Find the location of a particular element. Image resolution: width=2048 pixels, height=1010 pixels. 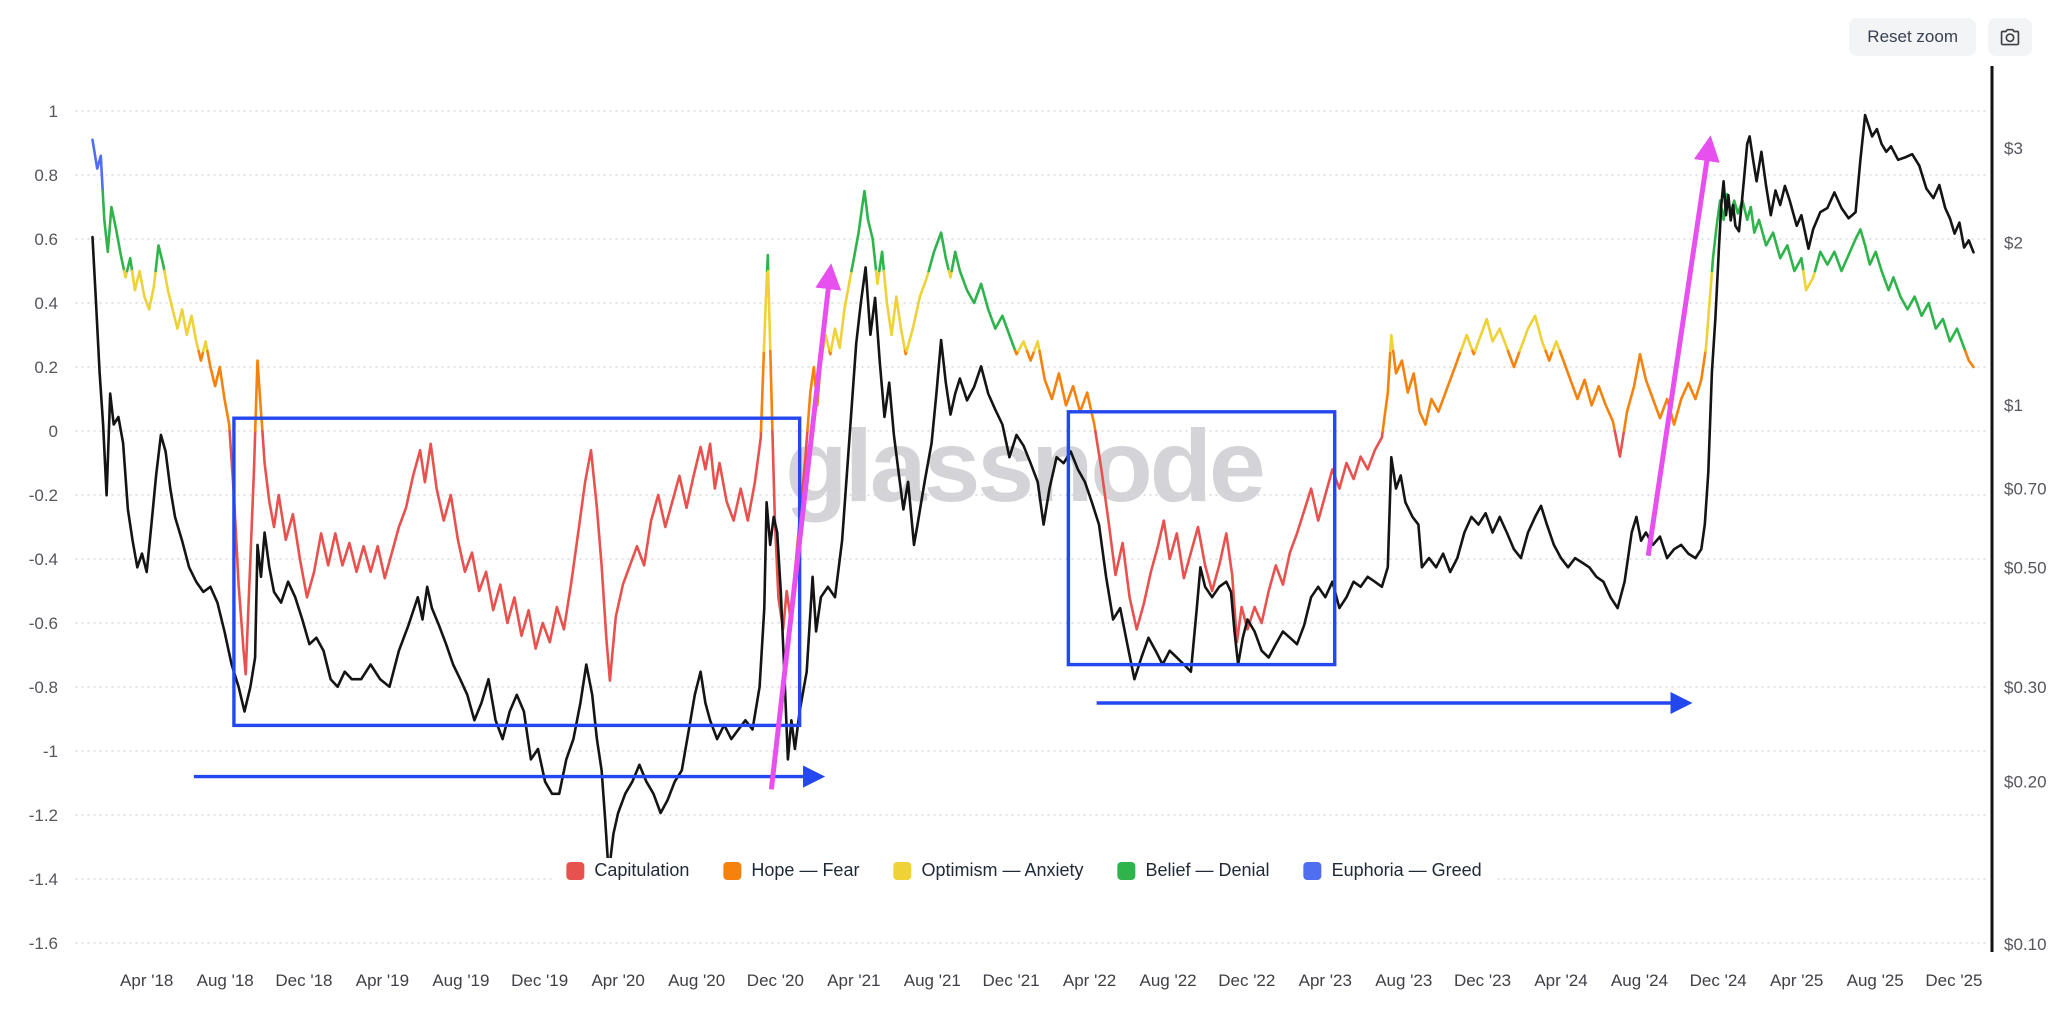

legend-label: Optimism — Anxiety is located at coordinates (1002, 870).